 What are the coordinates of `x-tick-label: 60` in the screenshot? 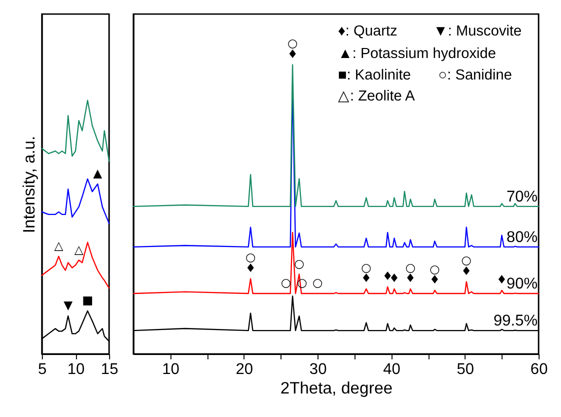 It's located at (539, 369).